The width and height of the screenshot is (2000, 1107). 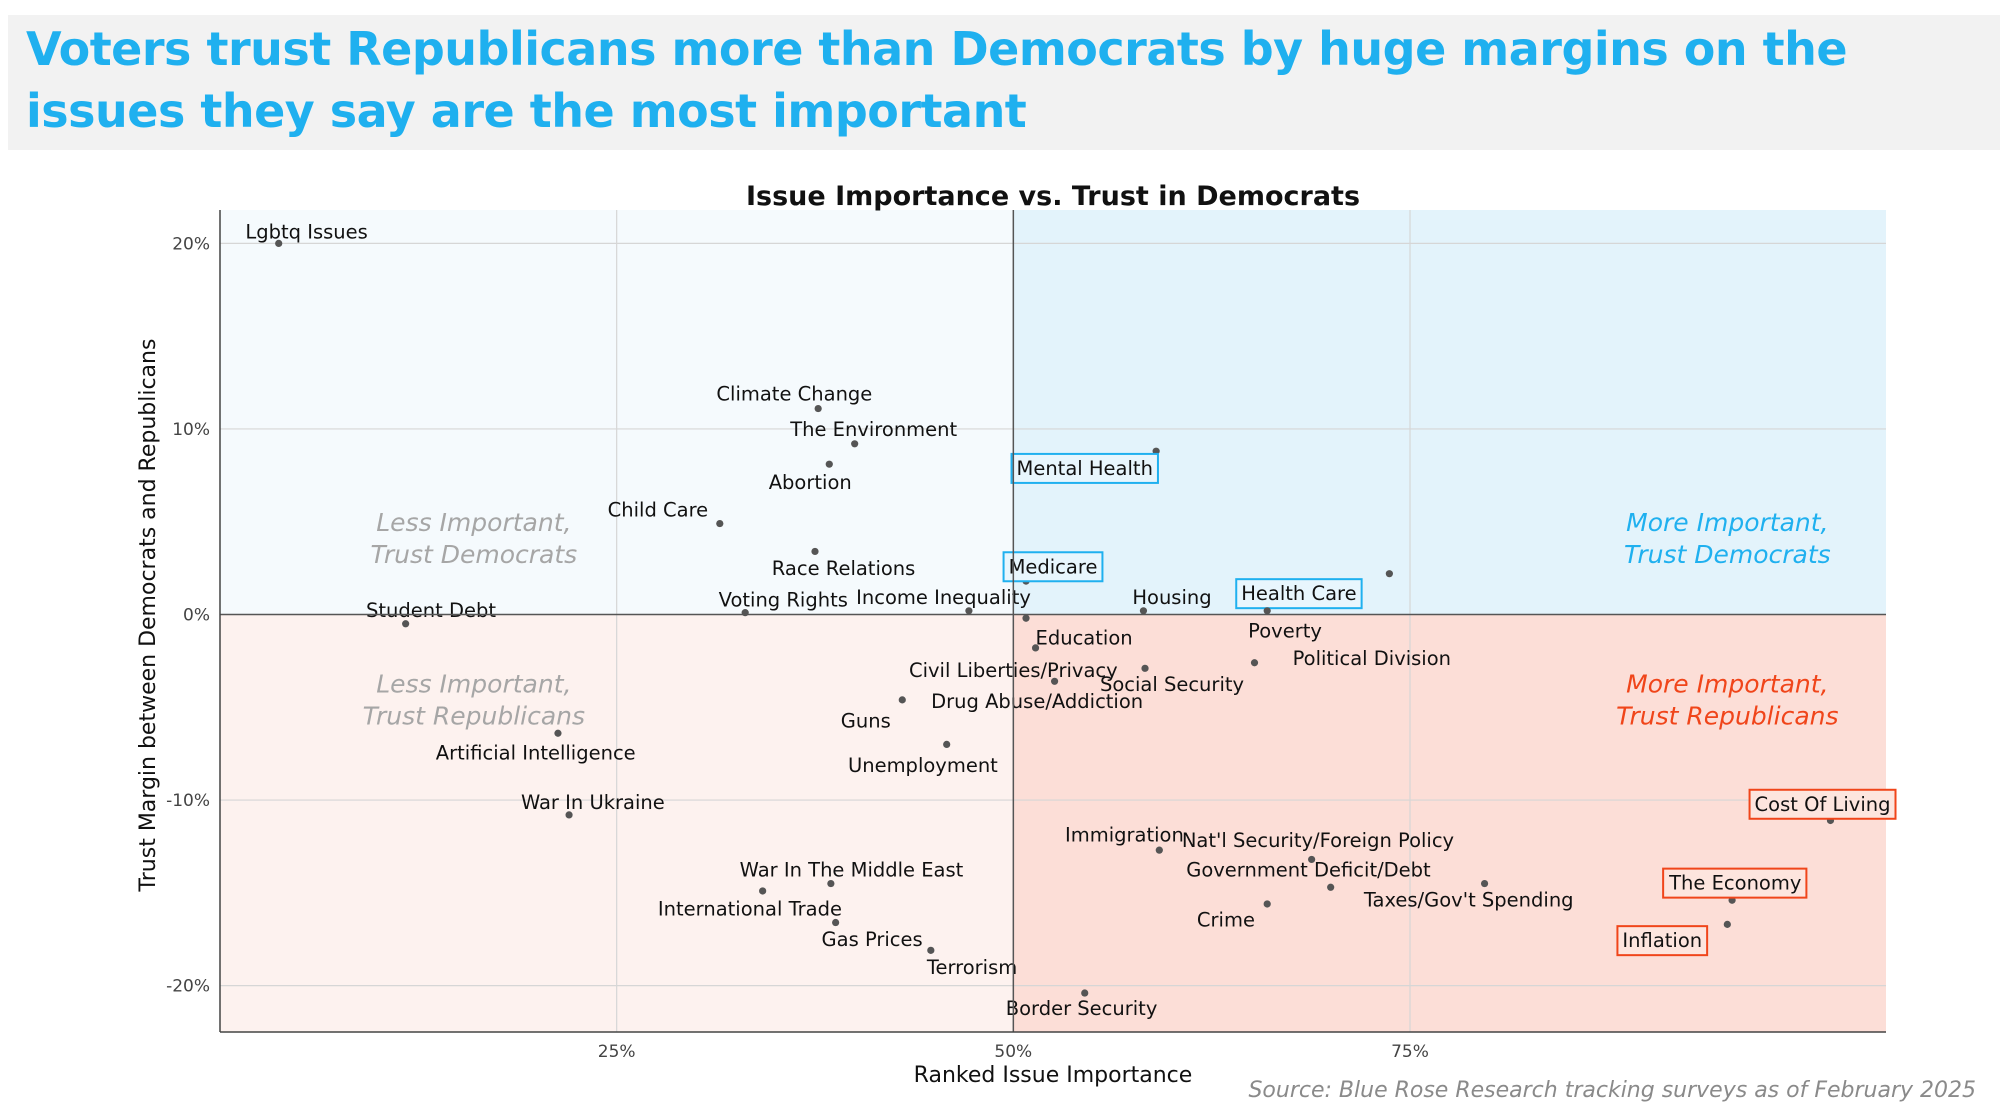 I want to click on point-label: Government Deficit/Debt, so click(x=1308, y=870).